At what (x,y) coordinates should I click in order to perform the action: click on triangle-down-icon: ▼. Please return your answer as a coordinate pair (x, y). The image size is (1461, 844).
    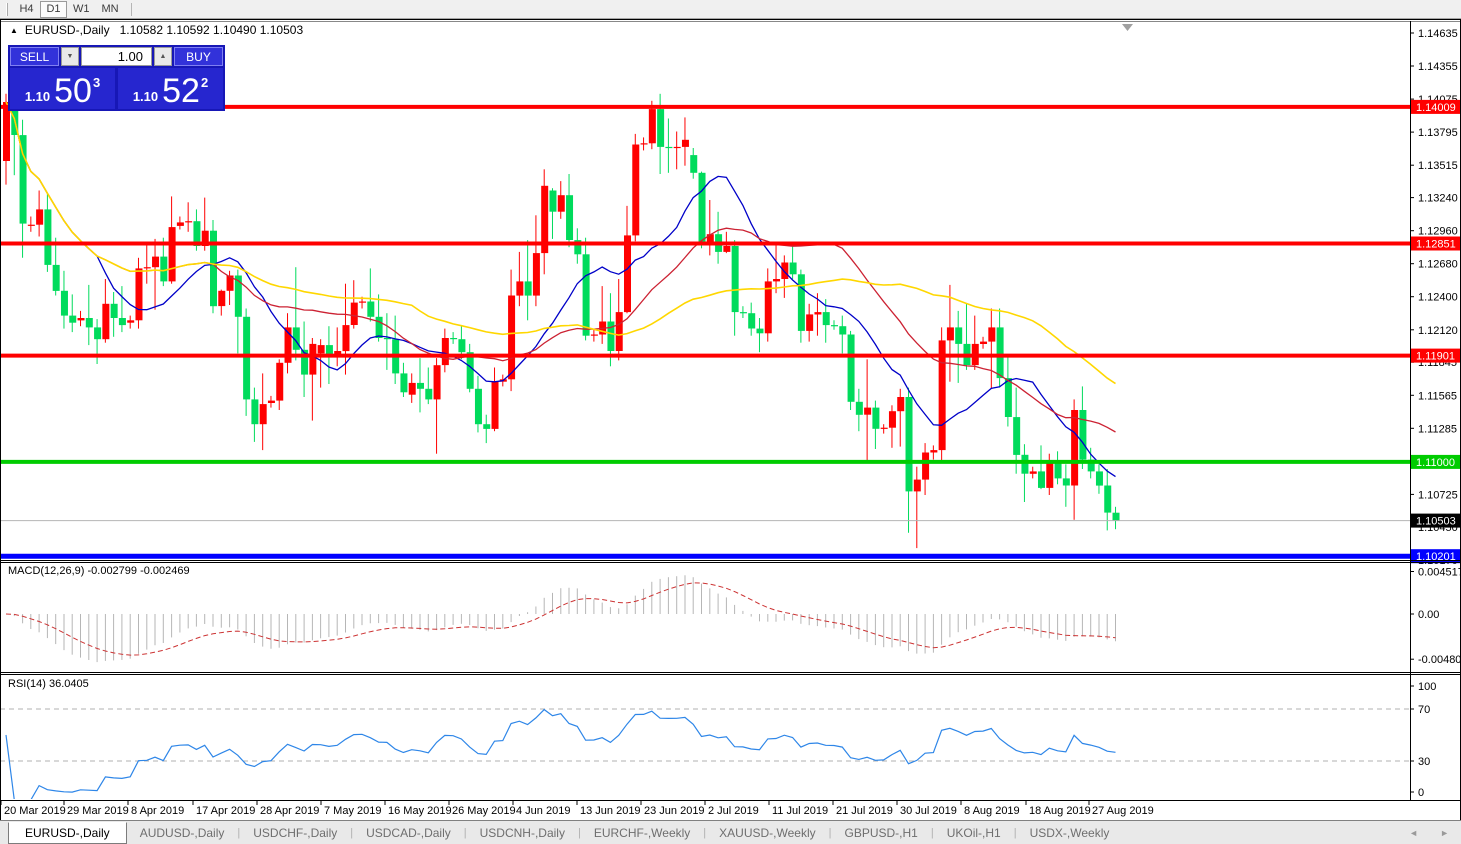
    Looking at the image, I should click on (70, 56).